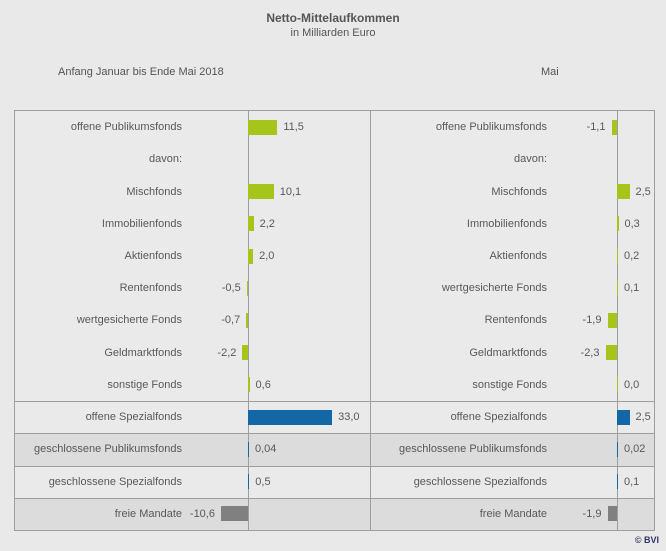 The width and height of the screenshot is (666, 551). Describe the element at coordinates (192, 449) in the screenshot. I see `chart-row: geschlossene Publikumsfonds 0,04` at that location.